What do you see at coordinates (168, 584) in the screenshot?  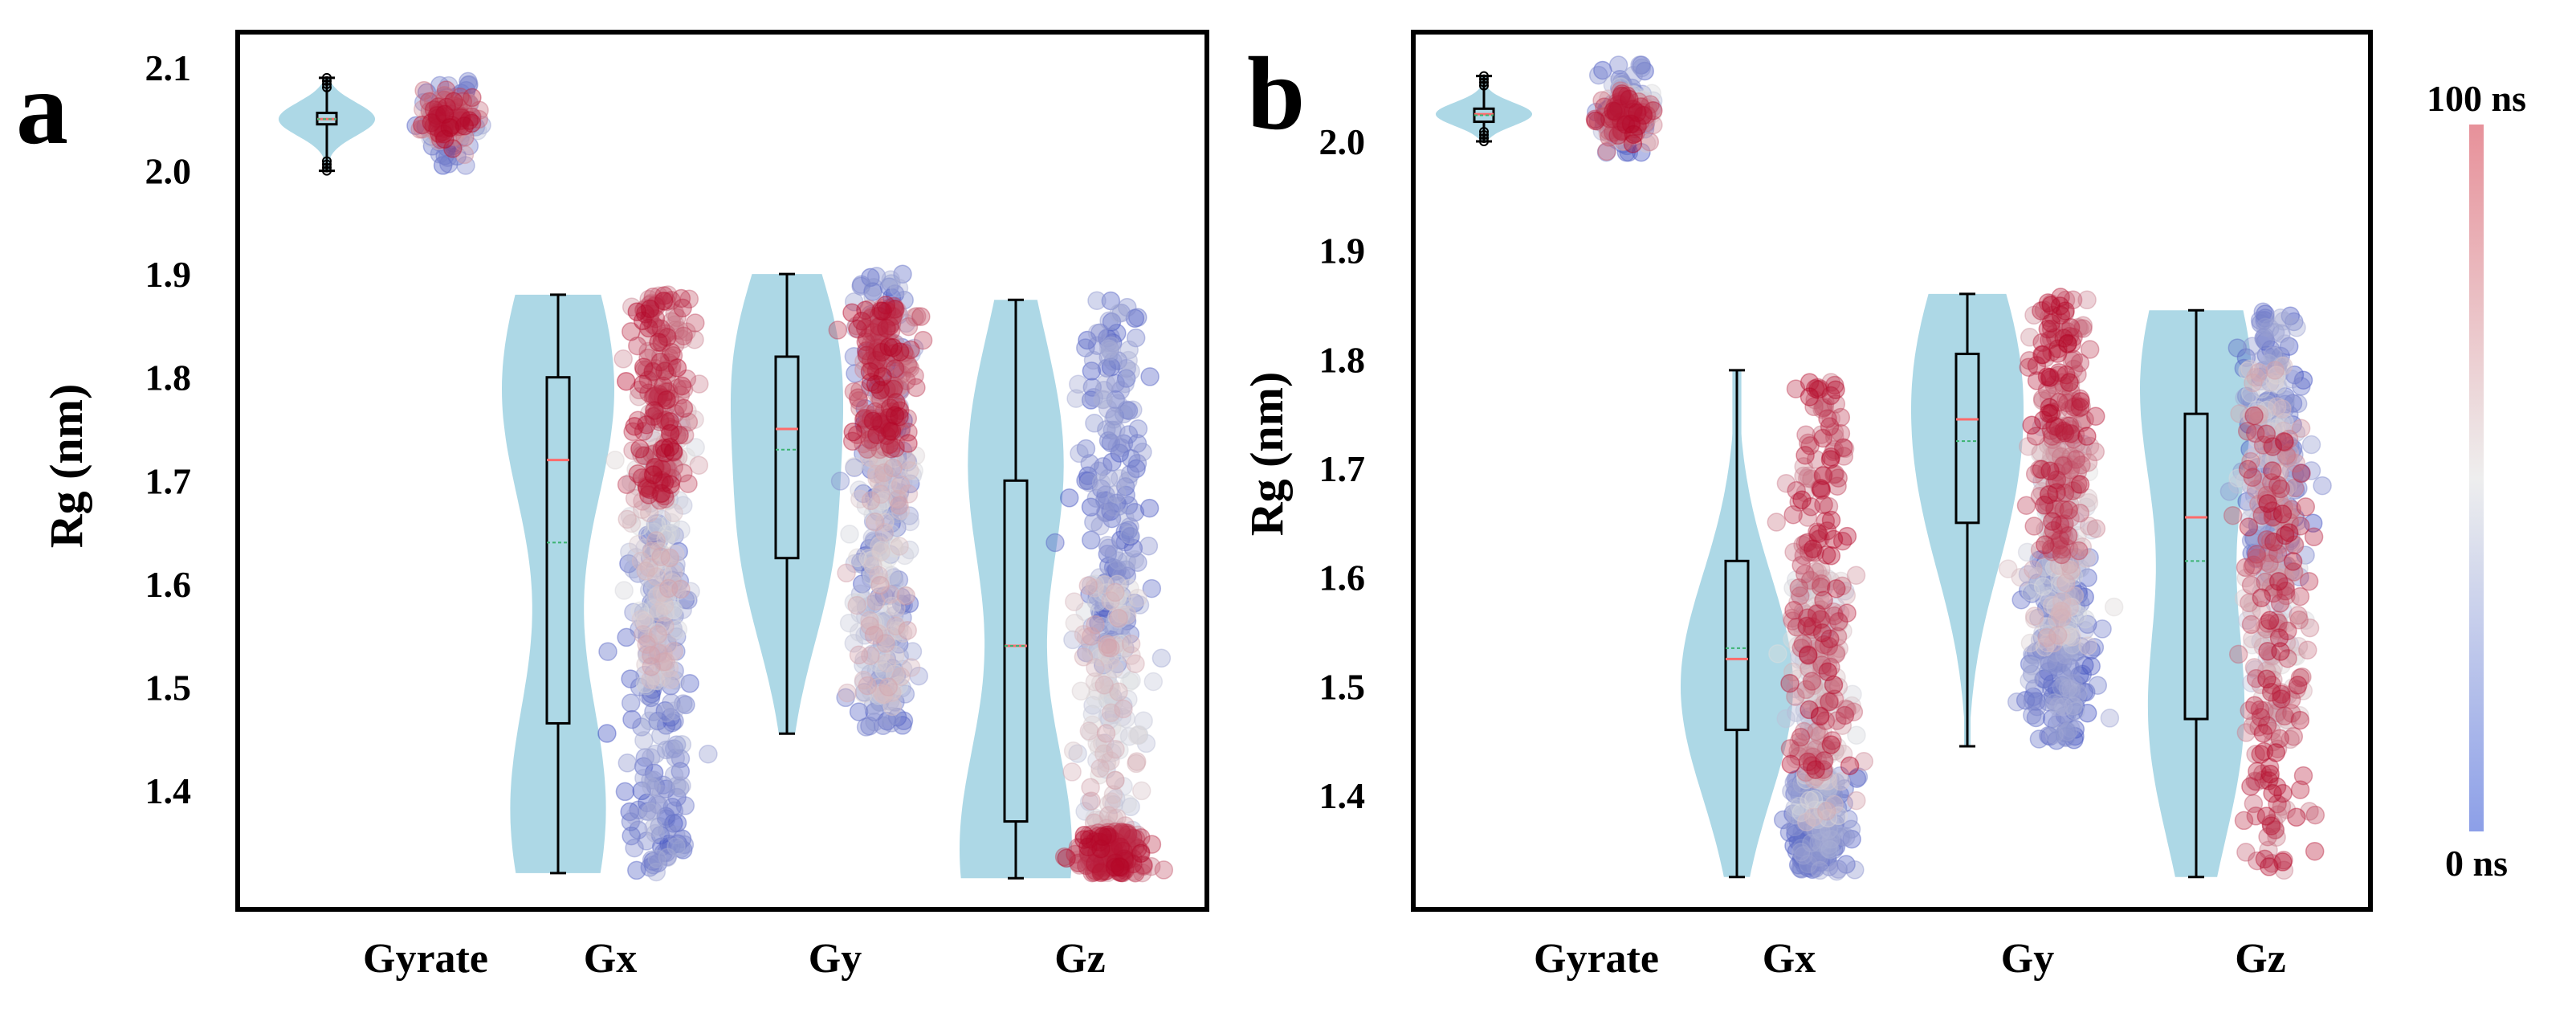 I see `y-tick-label: 1.6` at bounding box center [168, 584].